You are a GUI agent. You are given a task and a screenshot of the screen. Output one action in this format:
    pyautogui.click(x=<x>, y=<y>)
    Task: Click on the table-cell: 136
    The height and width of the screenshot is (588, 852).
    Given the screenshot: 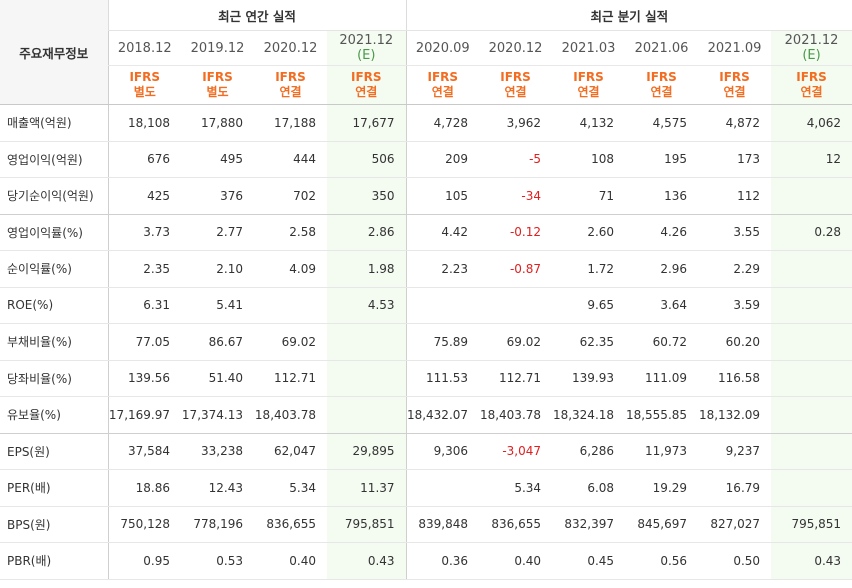 What is the action you would take?
    pyautogui.click(x=662, y=196)
    